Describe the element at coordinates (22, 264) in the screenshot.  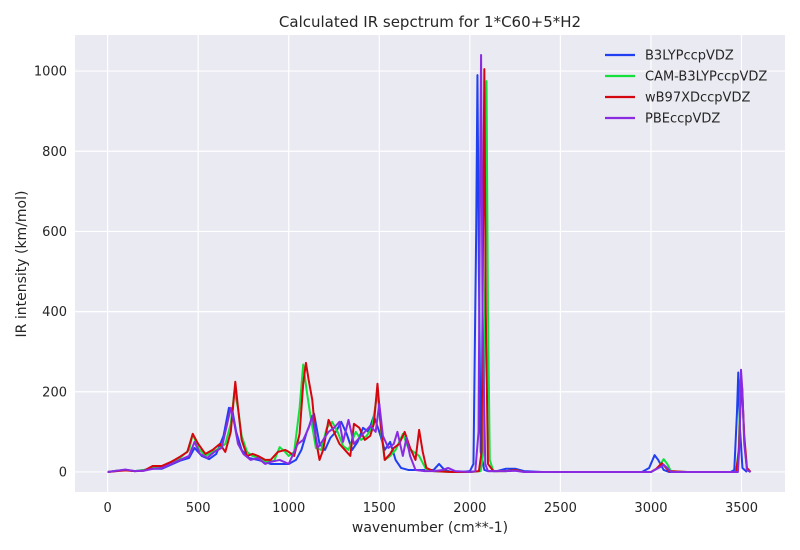
I see `y-axis-label: IR intensity (km/mol)` at that location.